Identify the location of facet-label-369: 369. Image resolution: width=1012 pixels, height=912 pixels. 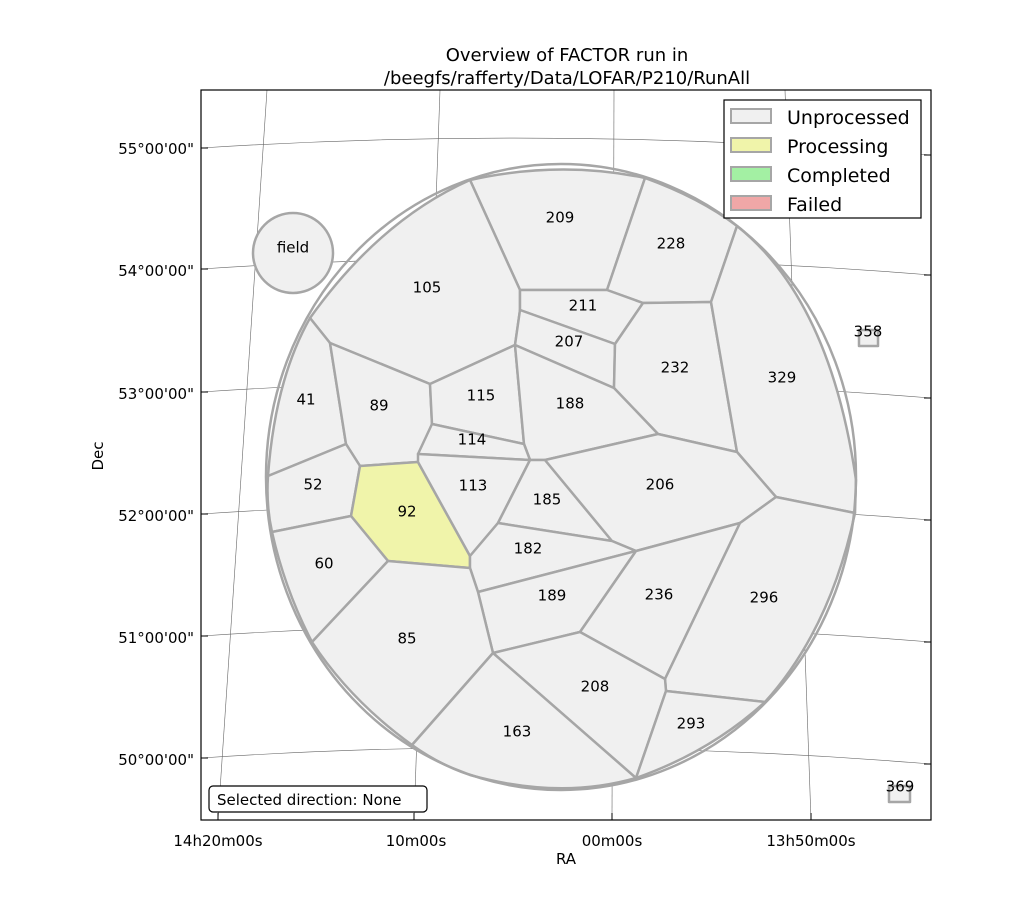
(900, 787).